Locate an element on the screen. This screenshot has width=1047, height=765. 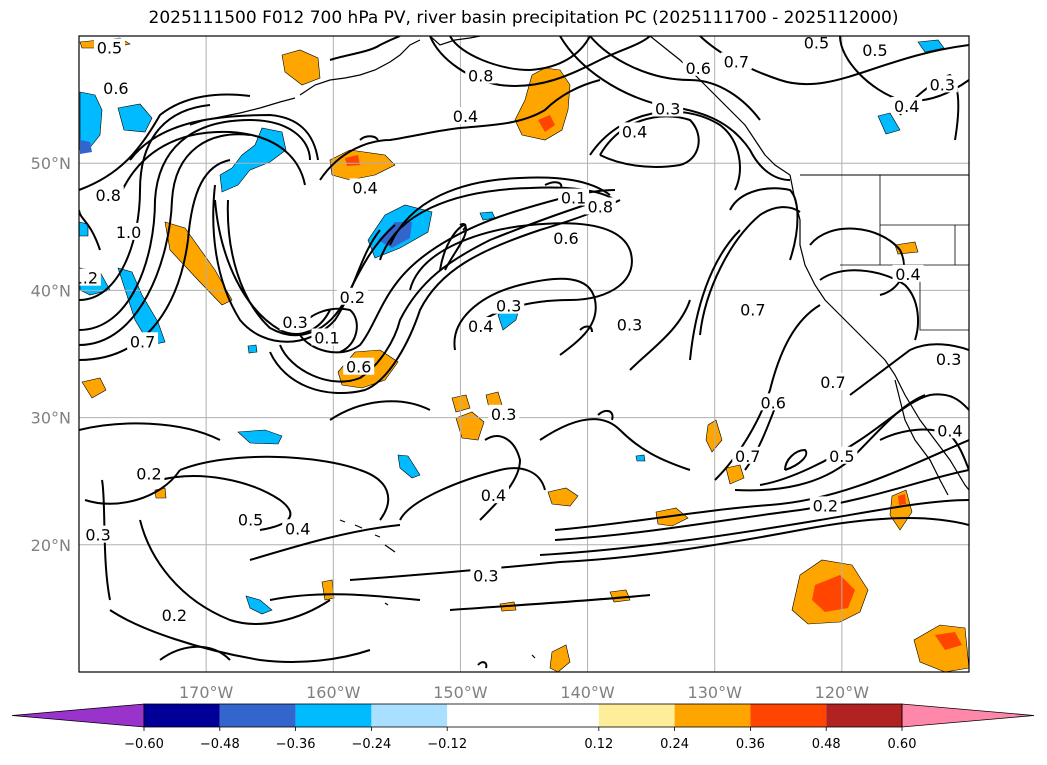
contour-label: 1.0 is located at coordinates (128, 232).